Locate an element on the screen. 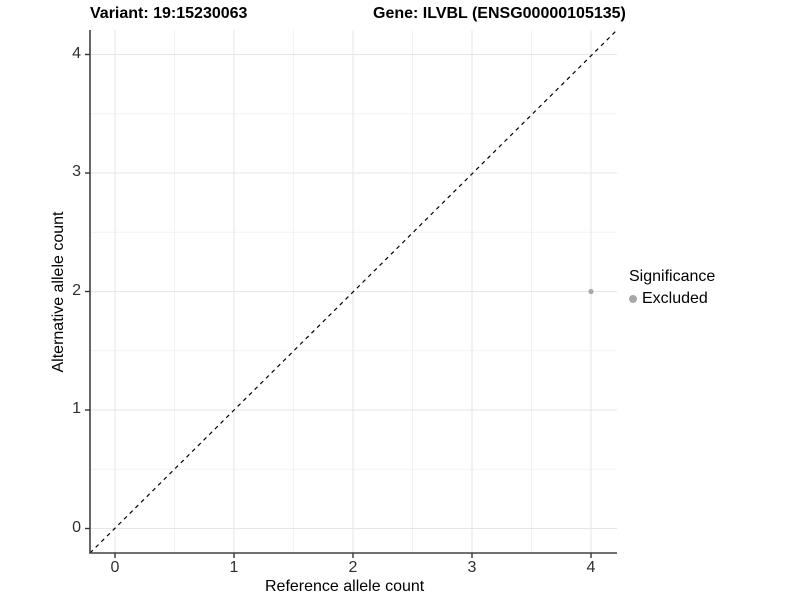  y-tick-4: 4 is located at coordinates (76, 53).